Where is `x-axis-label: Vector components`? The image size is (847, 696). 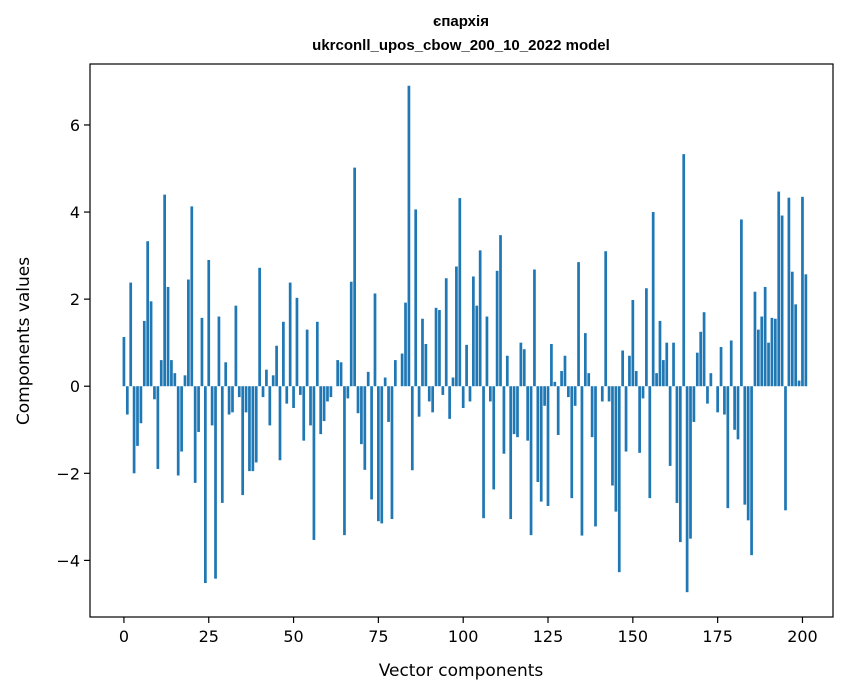 x-axis-label: Vector components is located at coordinates (461, 671).